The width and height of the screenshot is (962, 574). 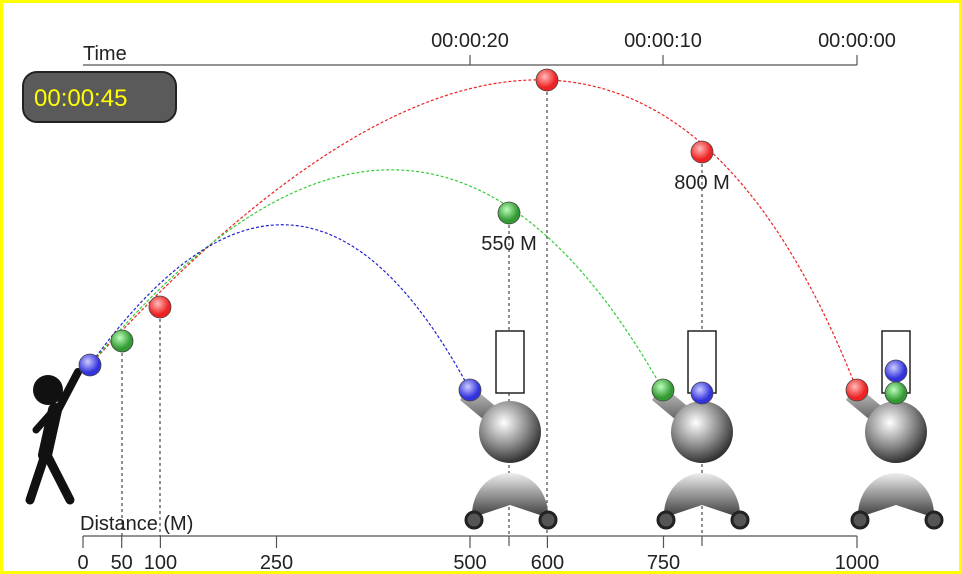 I want to click on timer-box, so click(x=99, y=97).